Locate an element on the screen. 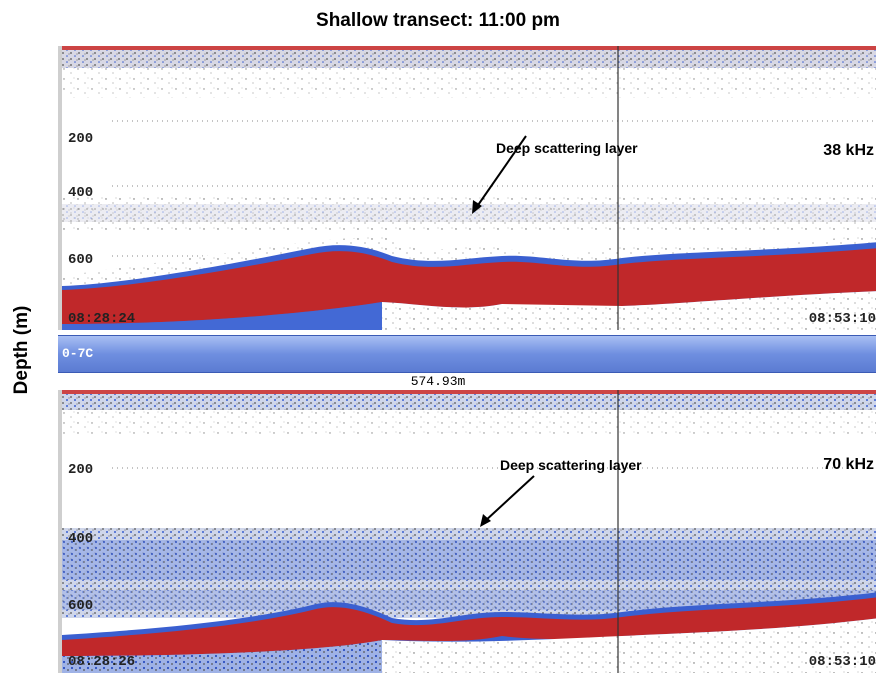  figure-title: Shallow transect: 11:00 pm is located at coordinates (438, 20).